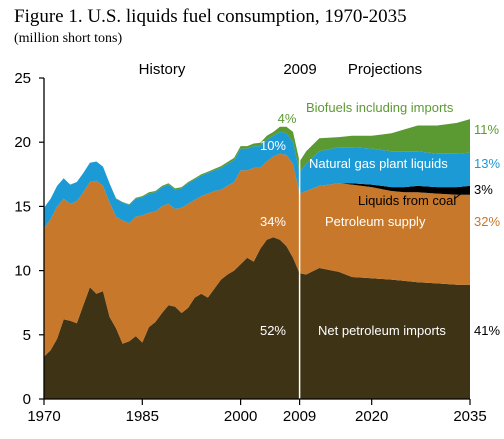 This screenshot has width=504, height=439. Describe the element at coordinates (68, 38) in the screenshot. I see `chart-subtitle: (million short tons)` at that location.